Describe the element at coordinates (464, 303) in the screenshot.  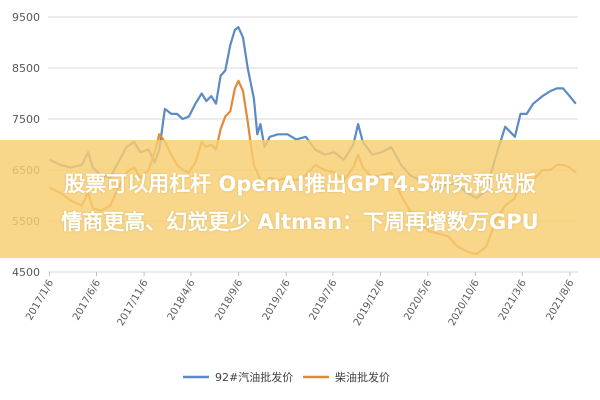
I see `x-tick-label: 2020/10/6` at that location.